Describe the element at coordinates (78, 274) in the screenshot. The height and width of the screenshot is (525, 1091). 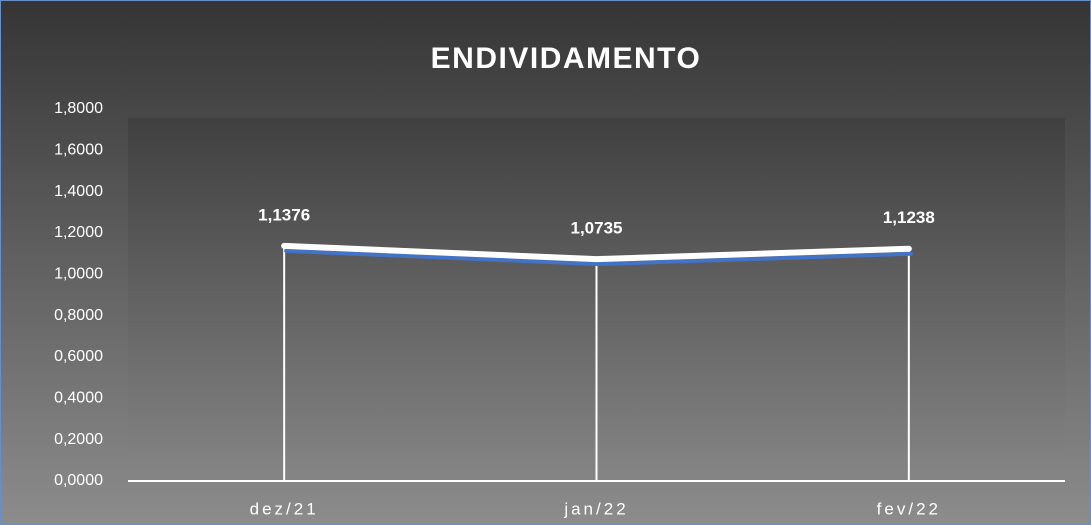
I see `y-tick-label: 1,0000` at that location.